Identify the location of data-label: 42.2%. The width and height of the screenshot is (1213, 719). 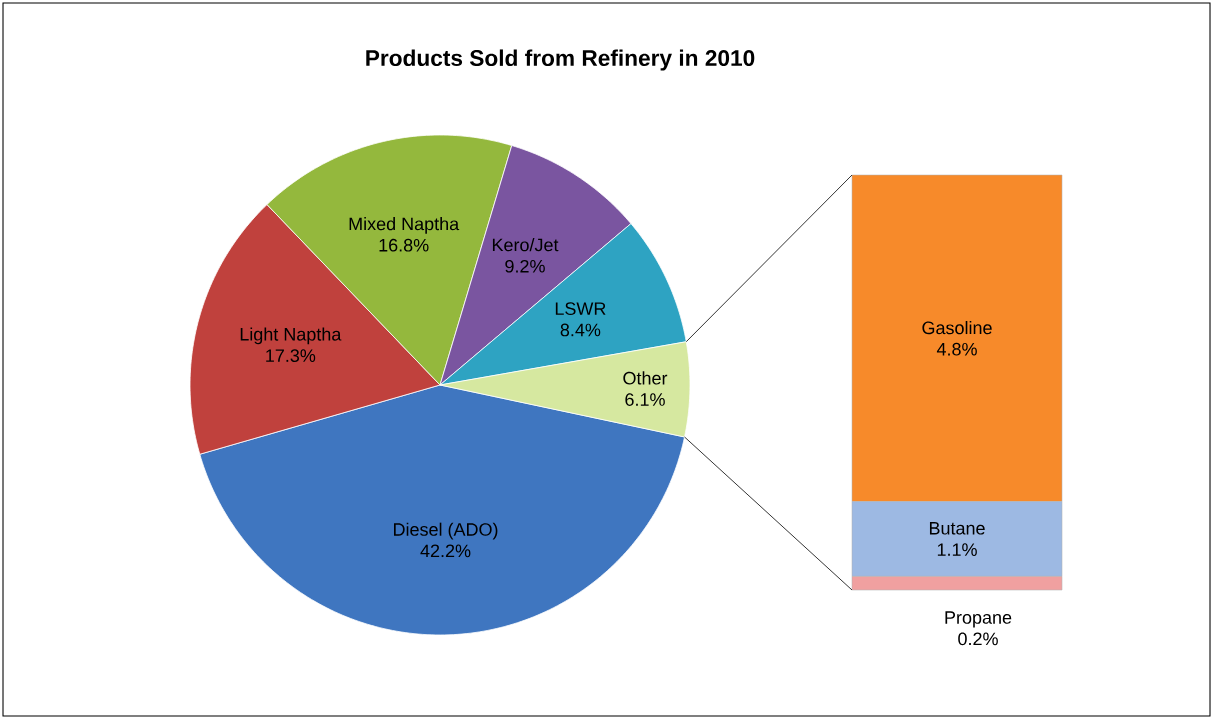
(445, 551).